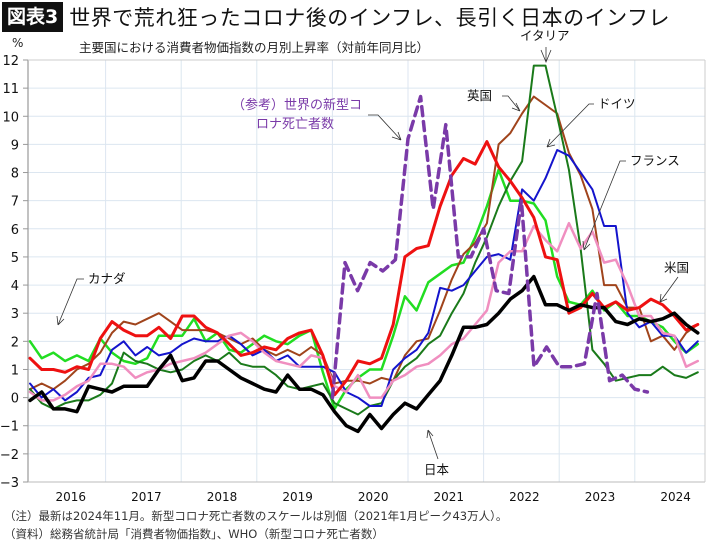  Describe the element at coordinates (254, 47) in the screenshot. I see `chart-subtitle: 主要国における消費者物価指数の月別上昇率（対前年同月比）` at that location.